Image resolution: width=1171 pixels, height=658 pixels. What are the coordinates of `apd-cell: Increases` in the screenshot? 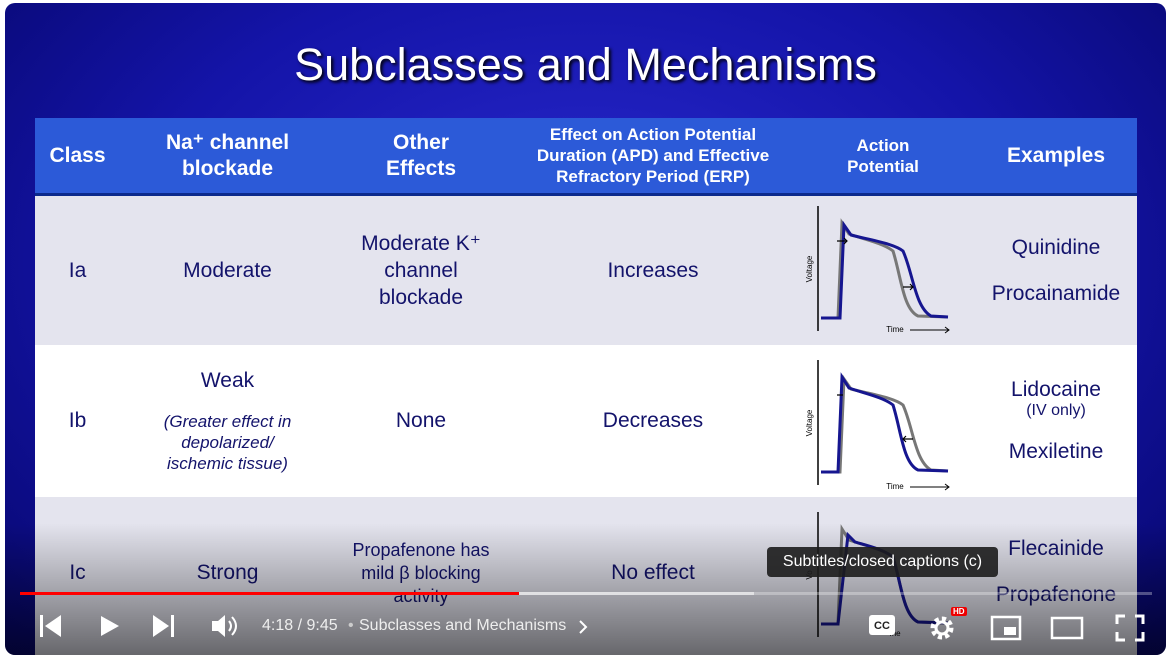 It's located at (653, 270).